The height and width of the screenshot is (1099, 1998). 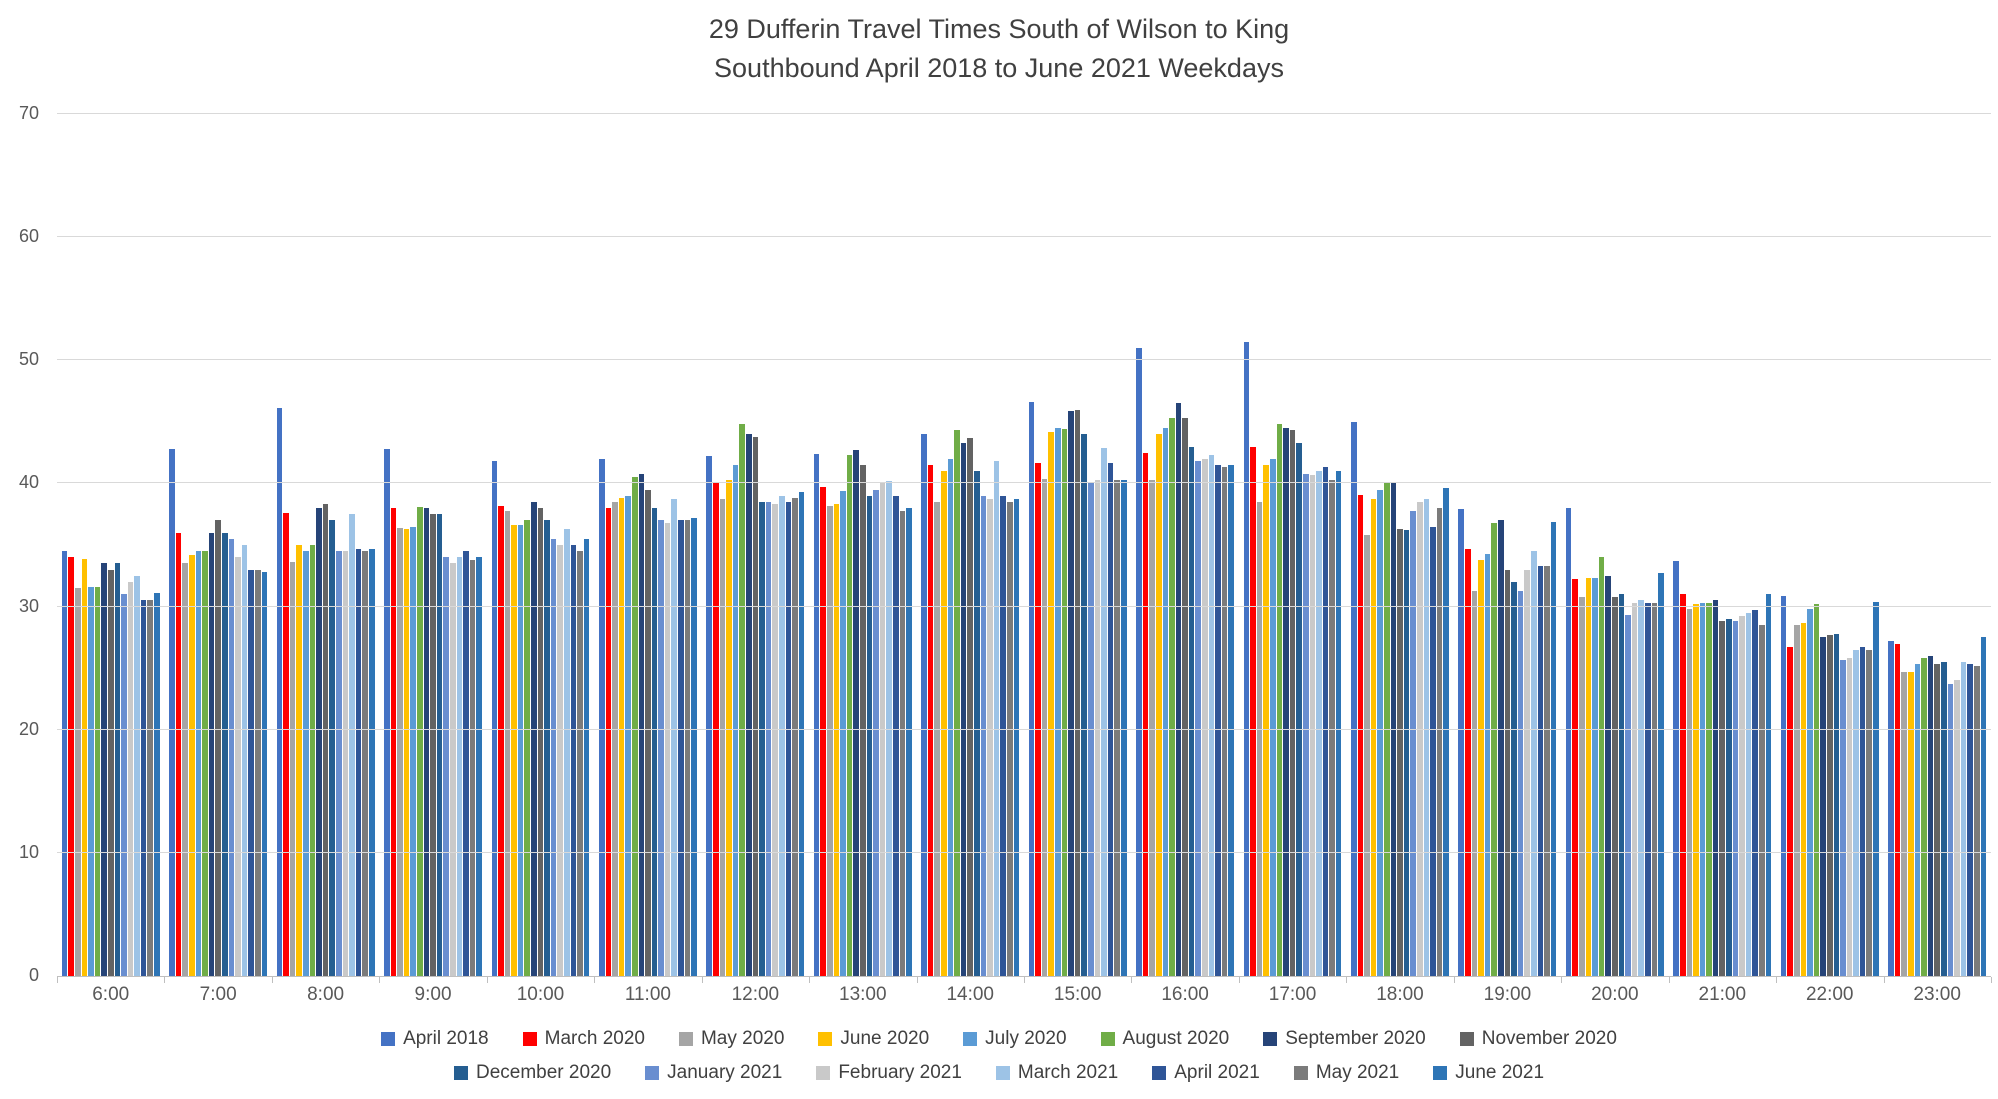 What do you see at coordinates (28, 113) in the screenshot?
I see `y-tick-label: 70` at bounding box center [28, 113].